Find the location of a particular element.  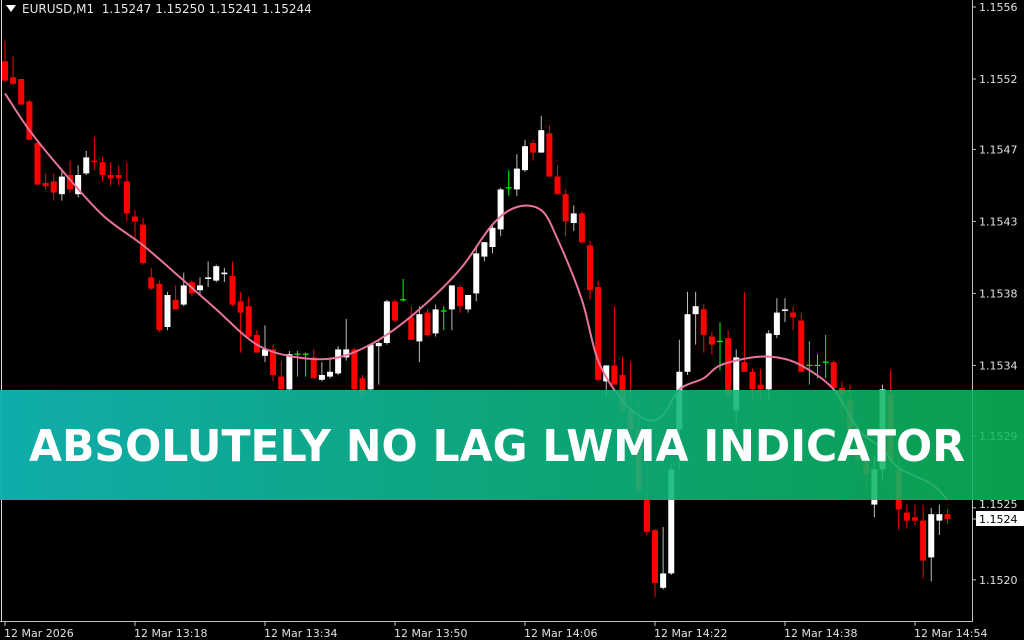

triangle-down-icon is located at coordinates (11, 8).